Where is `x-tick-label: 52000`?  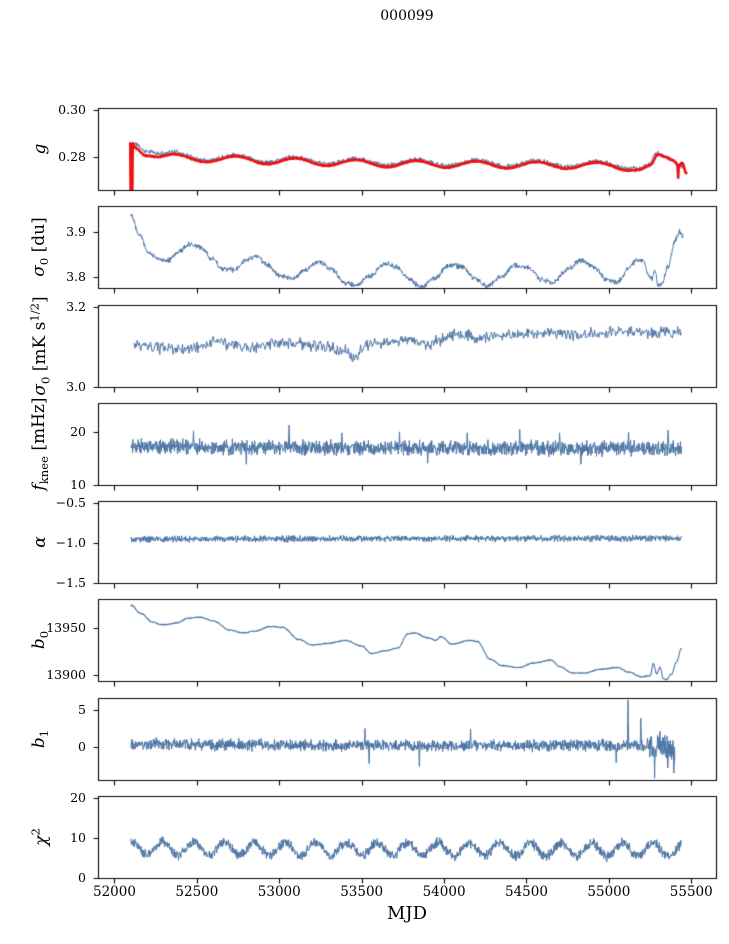
x-tick-label: 52000 is located at coordinates (114, 891).